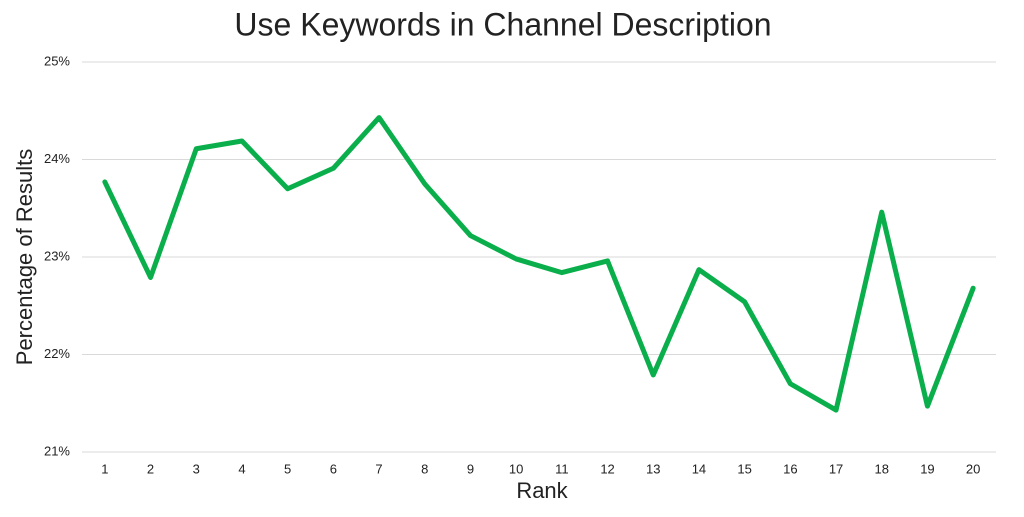  What do you see at coordinates (744, 468) in the screenshot?
I see `x-tick-label: 15` at bounding box center [744, 468].